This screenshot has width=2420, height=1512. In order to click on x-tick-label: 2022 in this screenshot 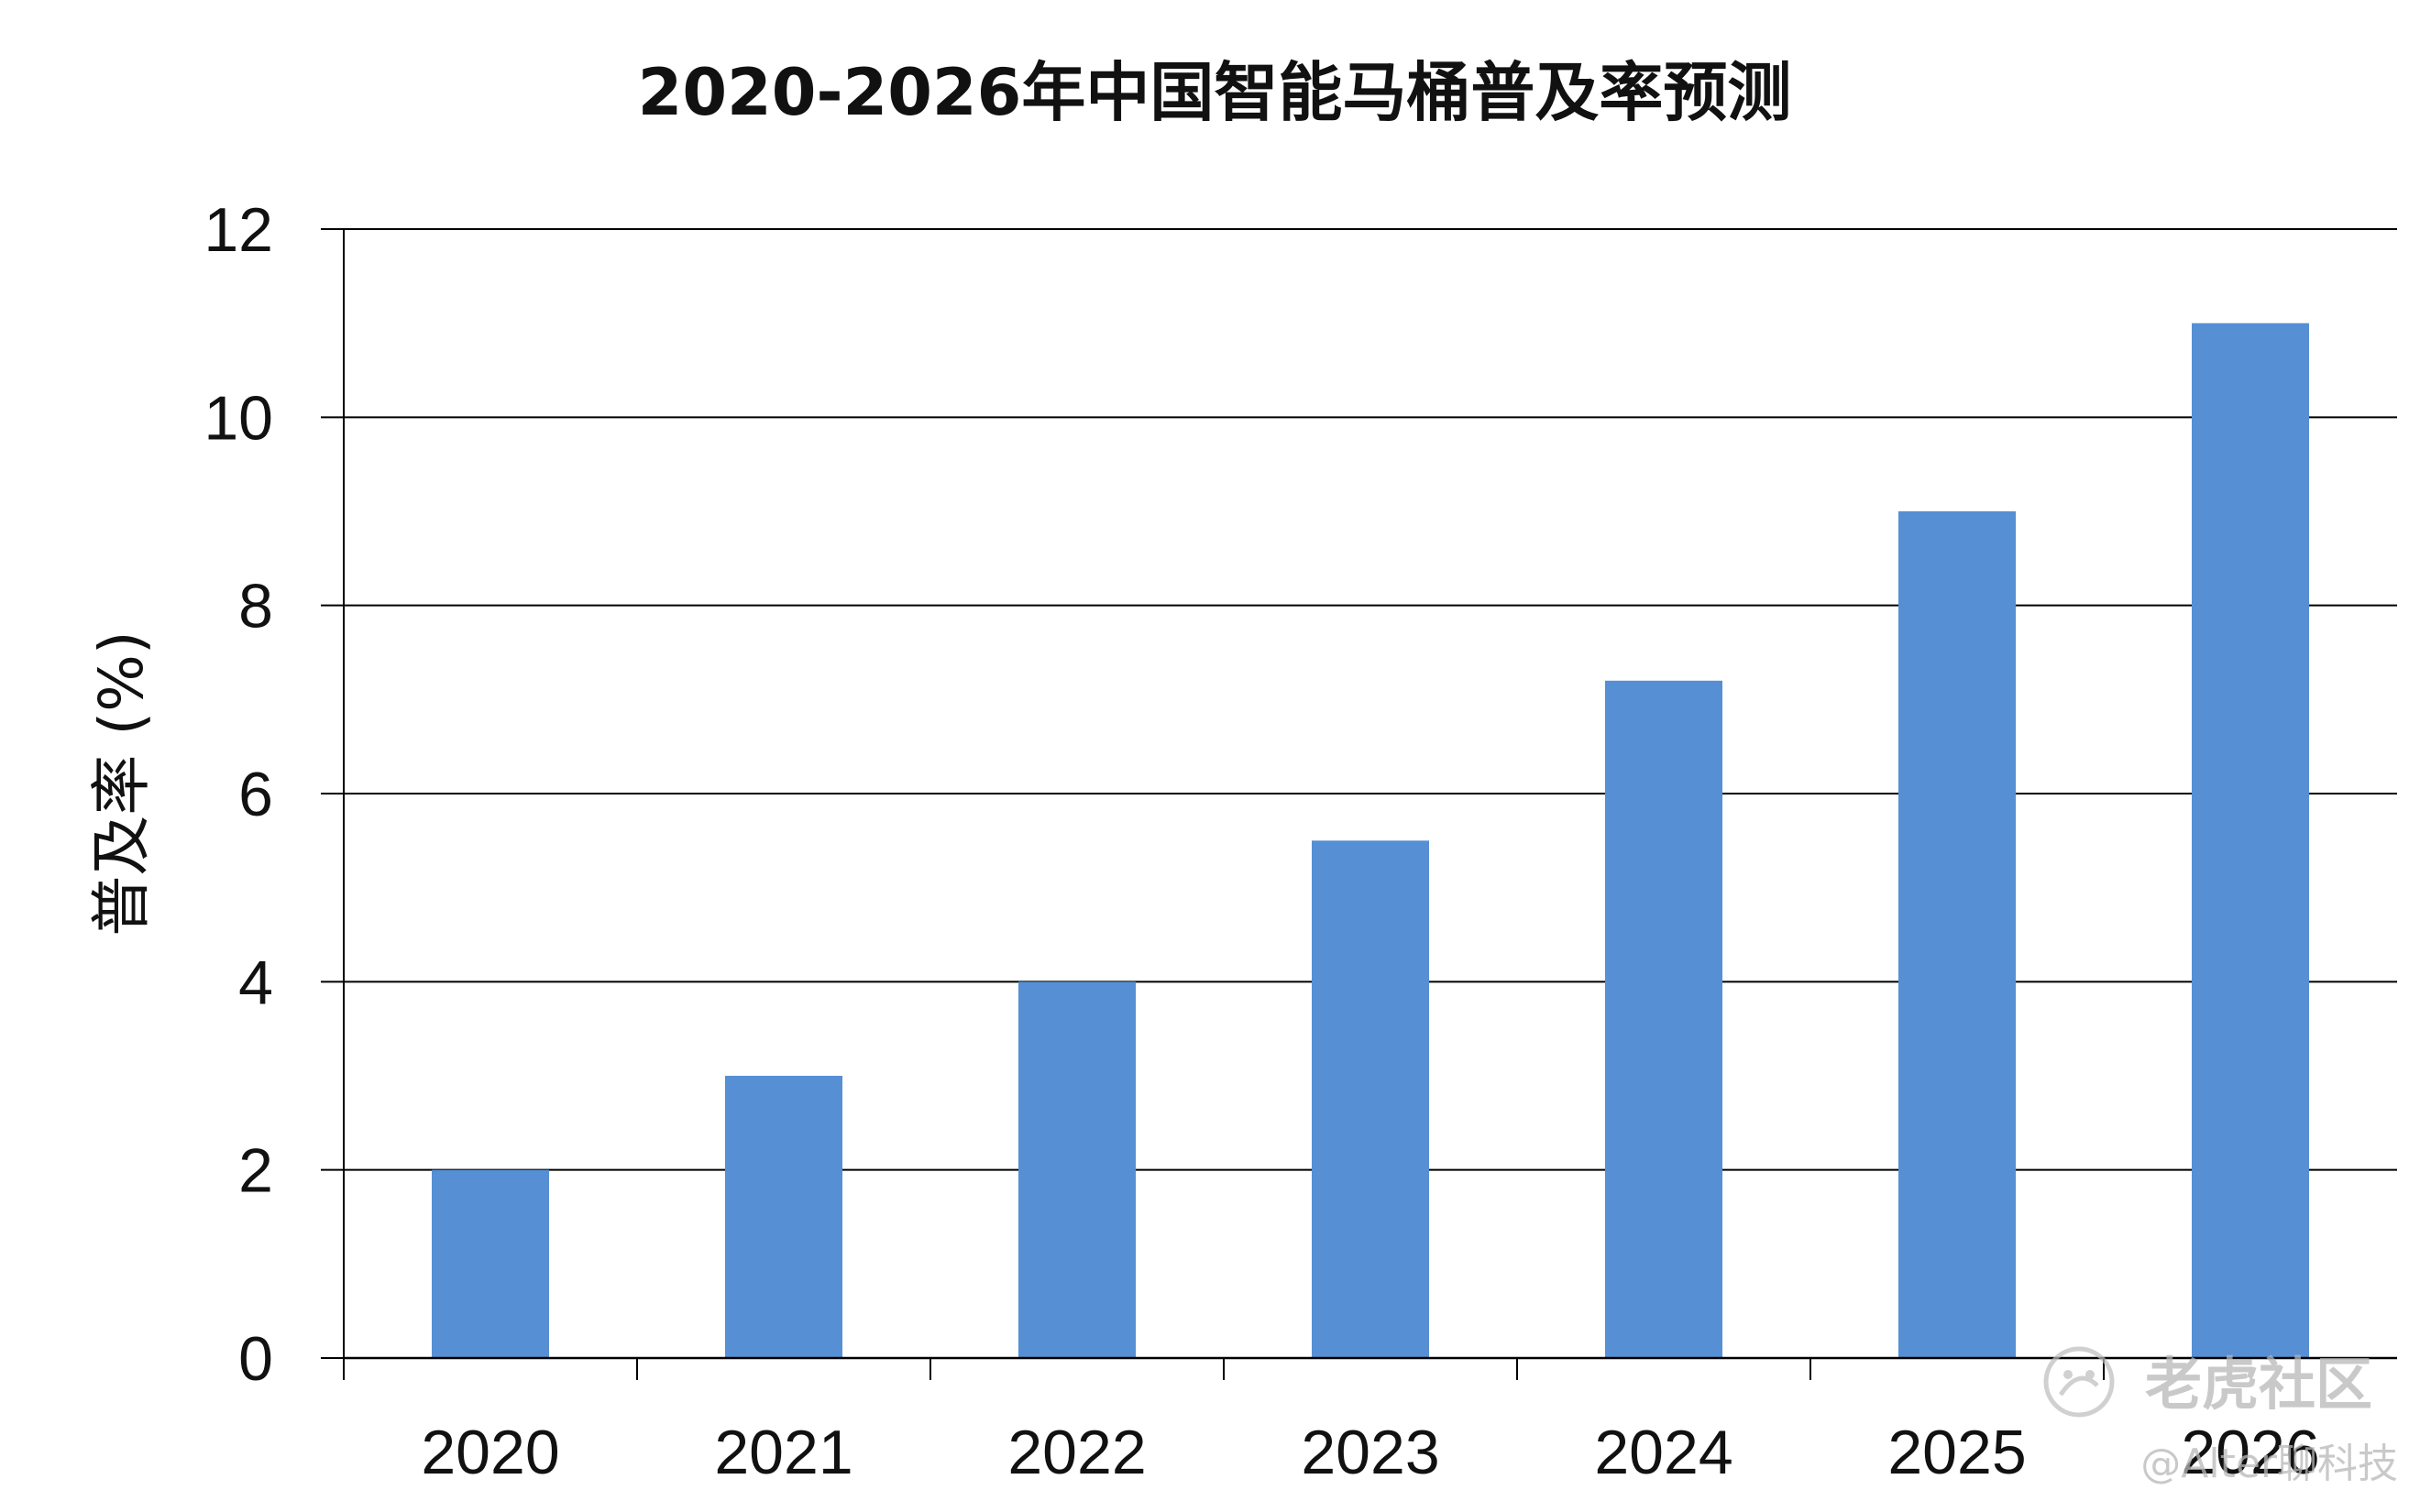, I will do `click(1076, 1452)`.